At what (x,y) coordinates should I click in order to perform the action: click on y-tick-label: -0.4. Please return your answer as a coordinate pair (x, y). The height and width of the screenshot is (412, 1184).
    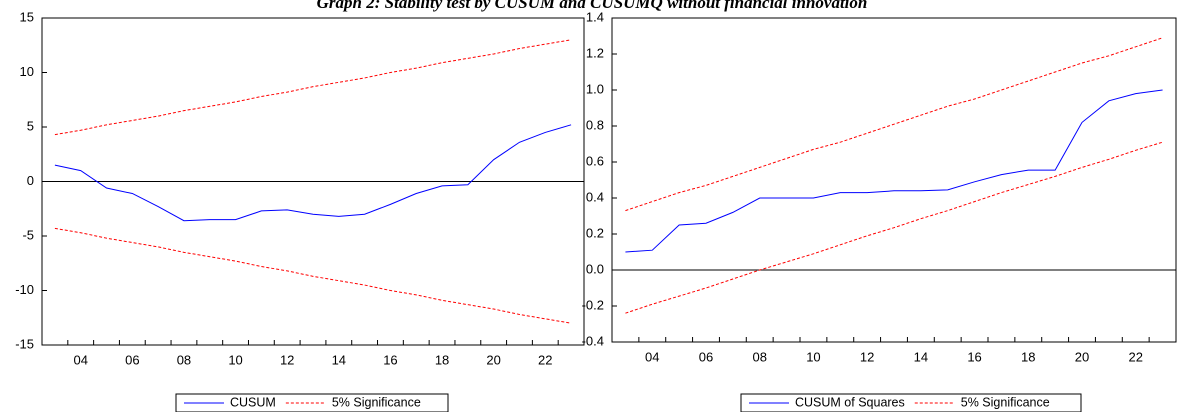
    Looking at the image, I should click on (593, 340).